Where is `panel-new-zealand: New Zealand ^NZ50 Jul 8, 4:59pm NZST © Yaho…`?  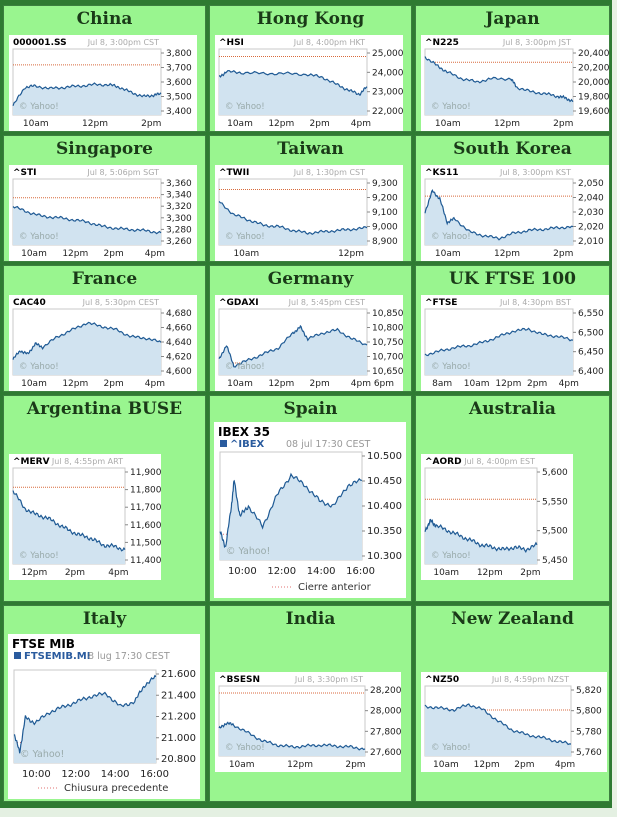 panel-new-zealand: New Zealand ^NZ50 Jul 8, 4:59pm NZST © Yaho… is located at coordinates (512, 703).